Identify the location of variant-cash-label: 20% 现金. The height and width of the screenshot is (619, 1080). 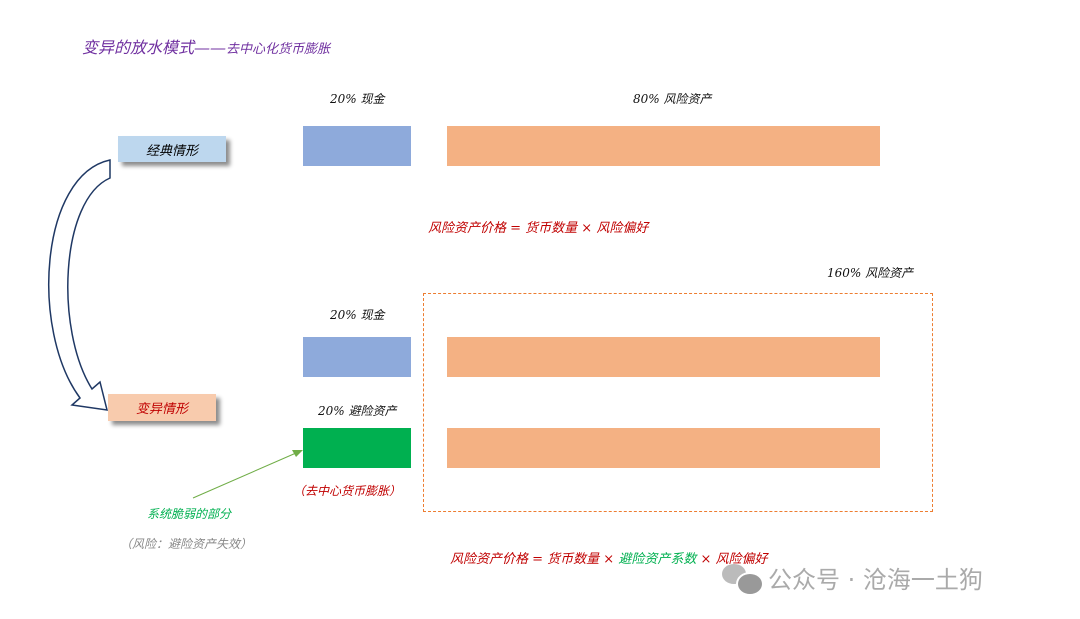
(357, 315).